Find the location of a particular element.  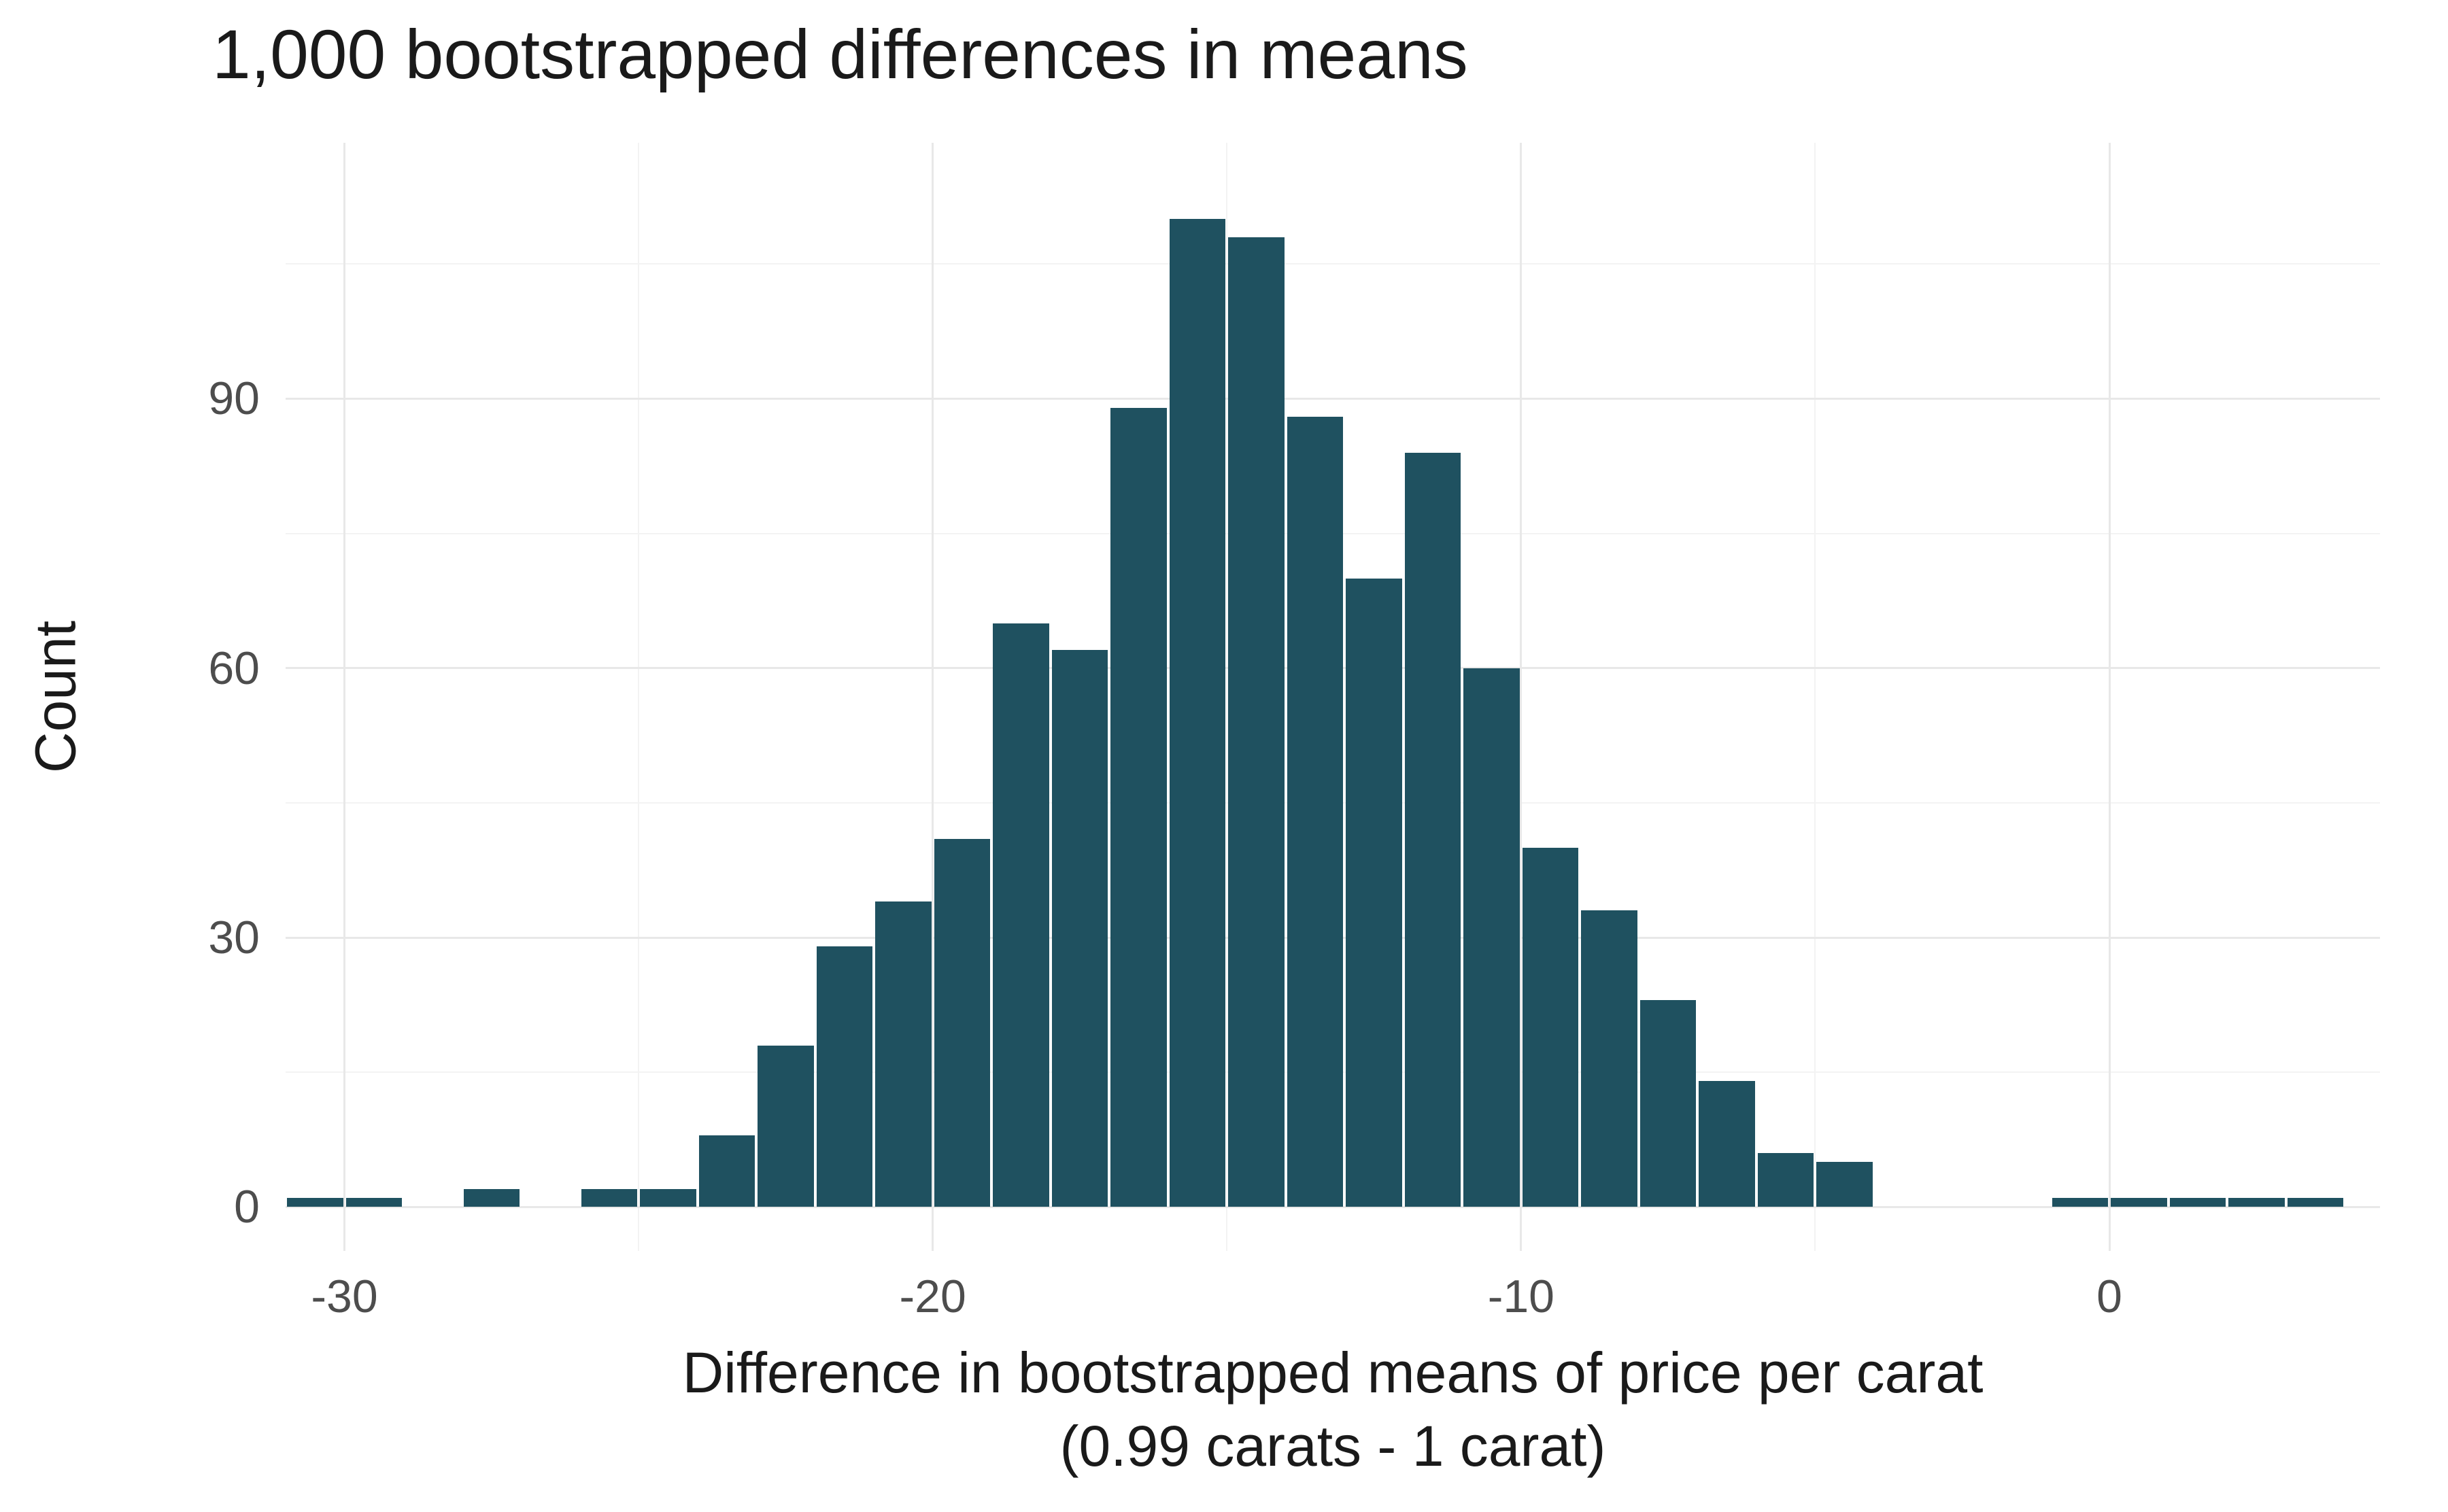

y-axis-title: Count is located at coordinates (56, 697).